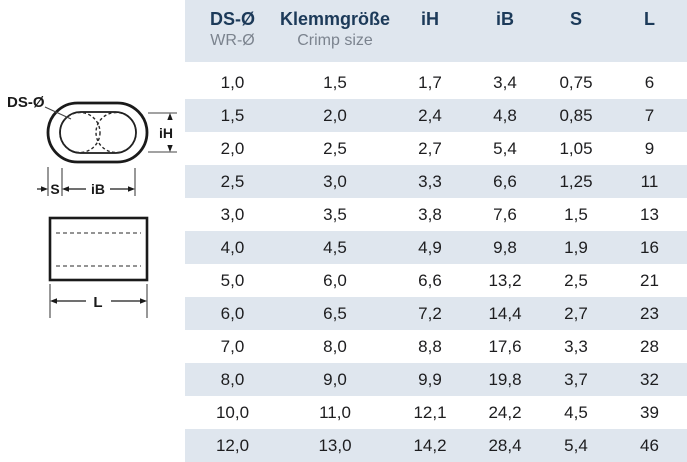 Image resolution: width=687 pixels, height=462 pixels. Describe the element at coordinates (166, 133) in the screenshot. I see `ih-dimension-label: iH` at that location.